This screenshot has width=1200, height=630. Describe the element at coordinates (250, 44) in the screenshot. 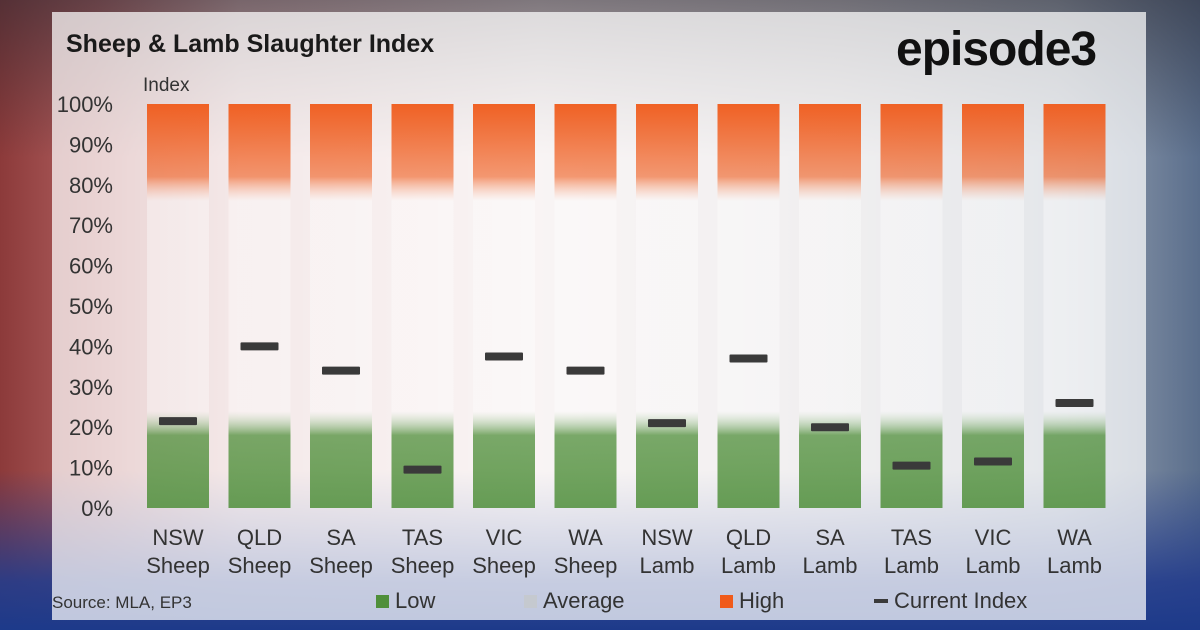

I see `chart-title: Sheep & Lamb Slaughter Index` at that location.